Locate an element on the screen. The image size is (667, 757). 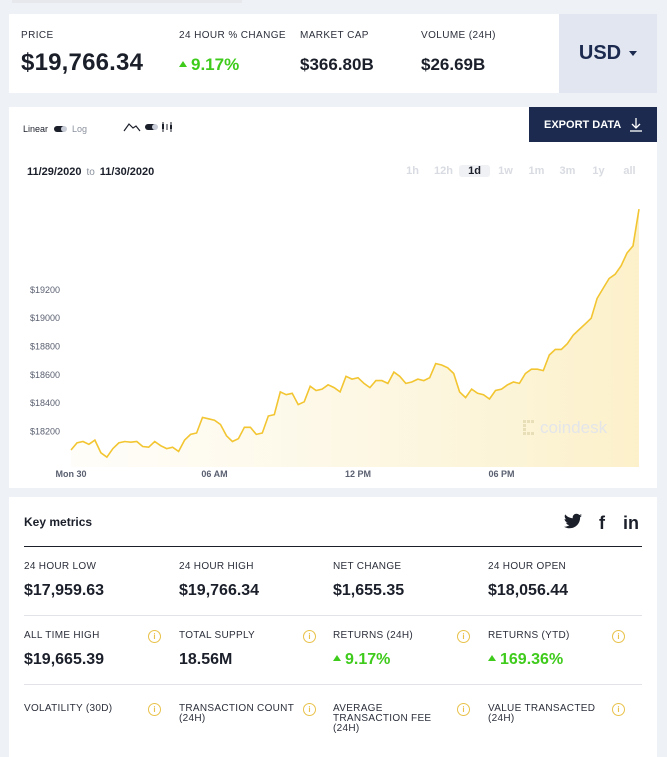
range-selector: 1h 12h 1d 1w 1m 3m 1y all is located at coordinates (521, 171).